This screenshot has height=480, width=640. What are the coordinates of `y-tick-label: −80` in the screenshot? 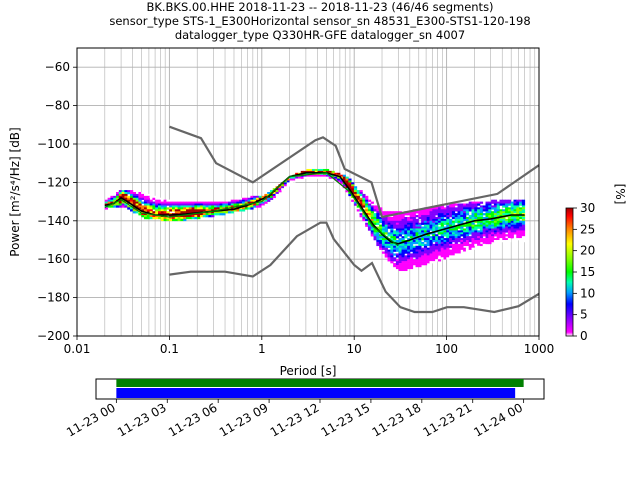 It's located at (57, 106).